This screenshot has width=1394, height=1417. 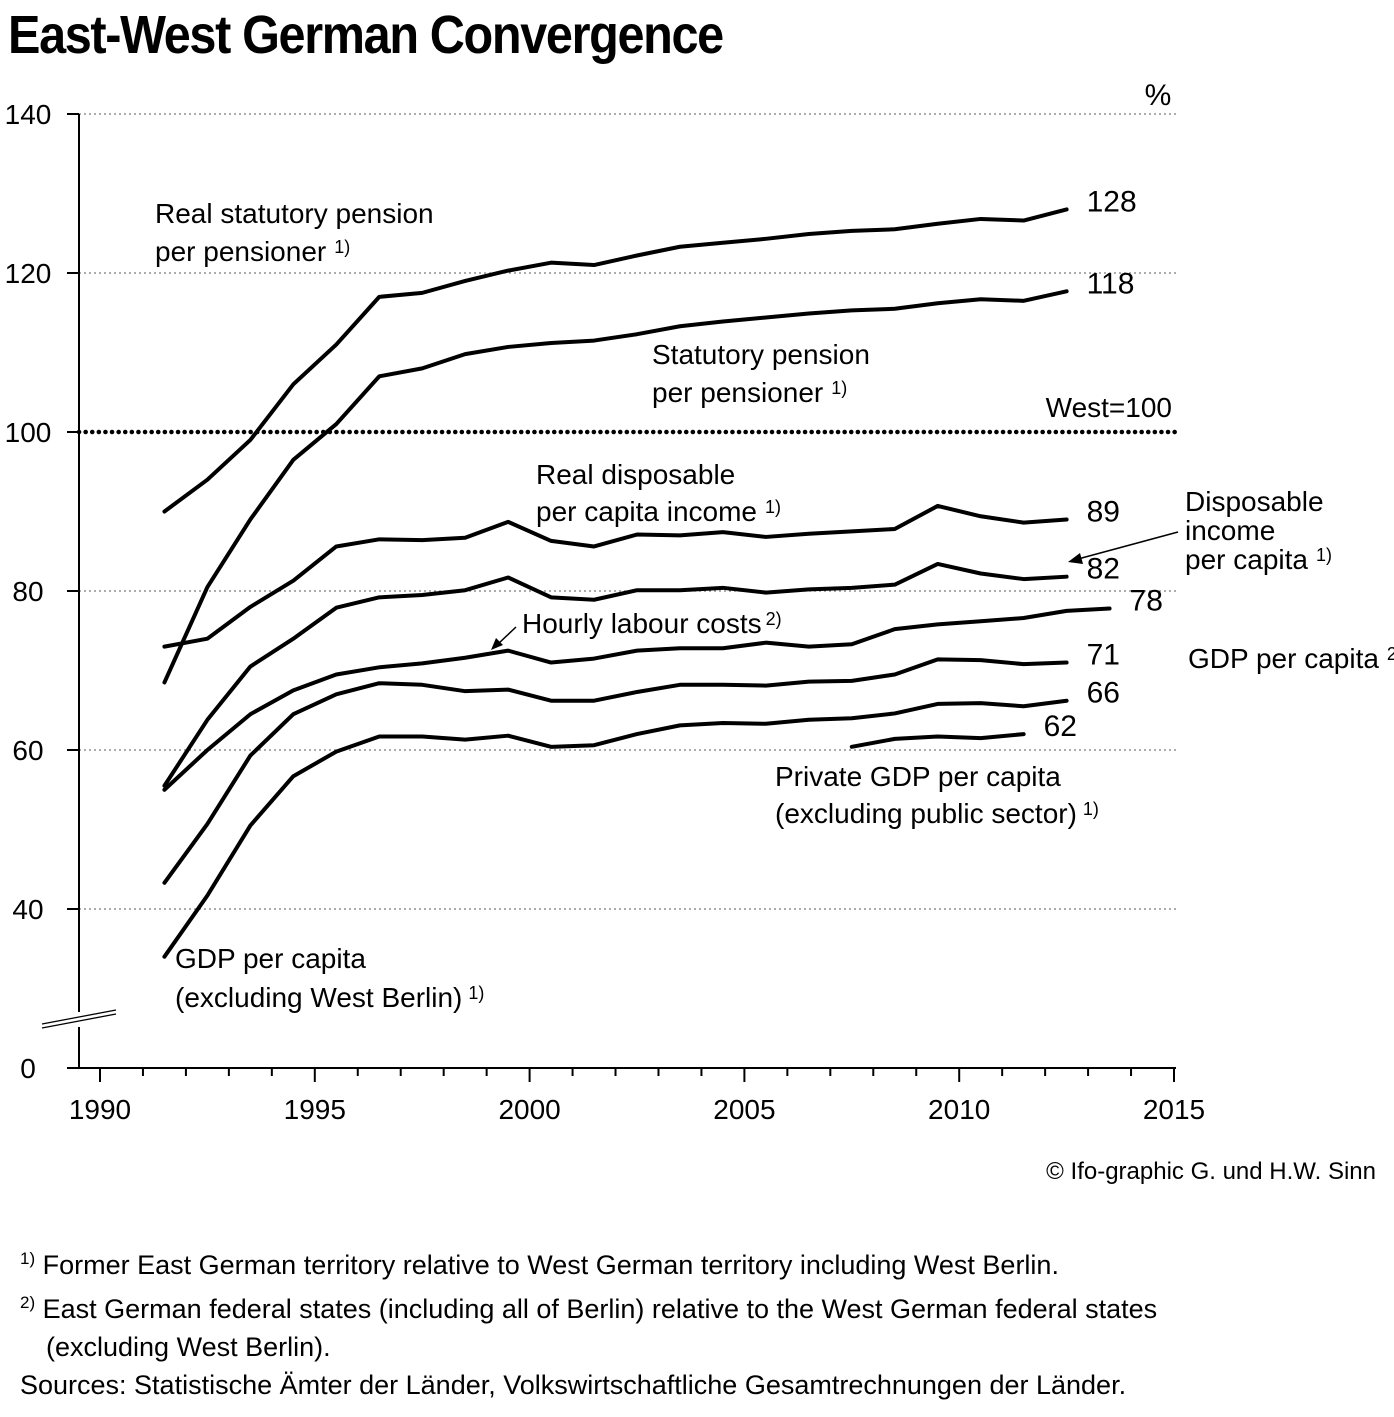 What do you see at coordinates (315, 1109) in the screenshot?
I see `x-tick-label: 1995` at bounding box center [315, 1109].